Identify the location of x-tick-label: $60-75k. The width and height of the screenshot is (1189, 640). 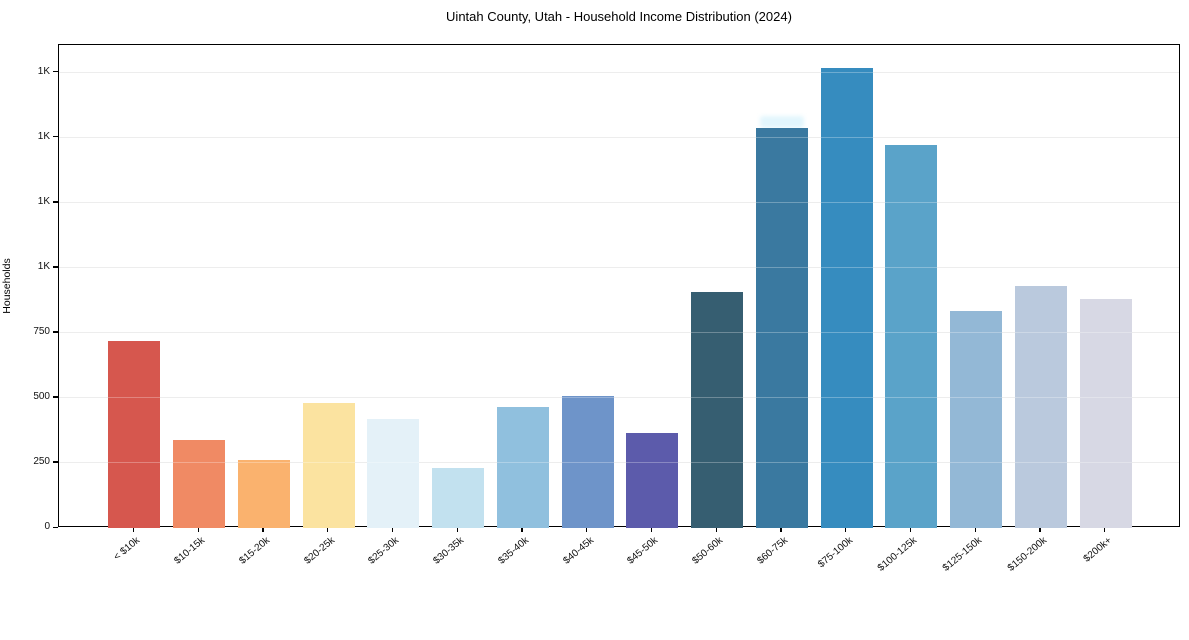
(772, 551).